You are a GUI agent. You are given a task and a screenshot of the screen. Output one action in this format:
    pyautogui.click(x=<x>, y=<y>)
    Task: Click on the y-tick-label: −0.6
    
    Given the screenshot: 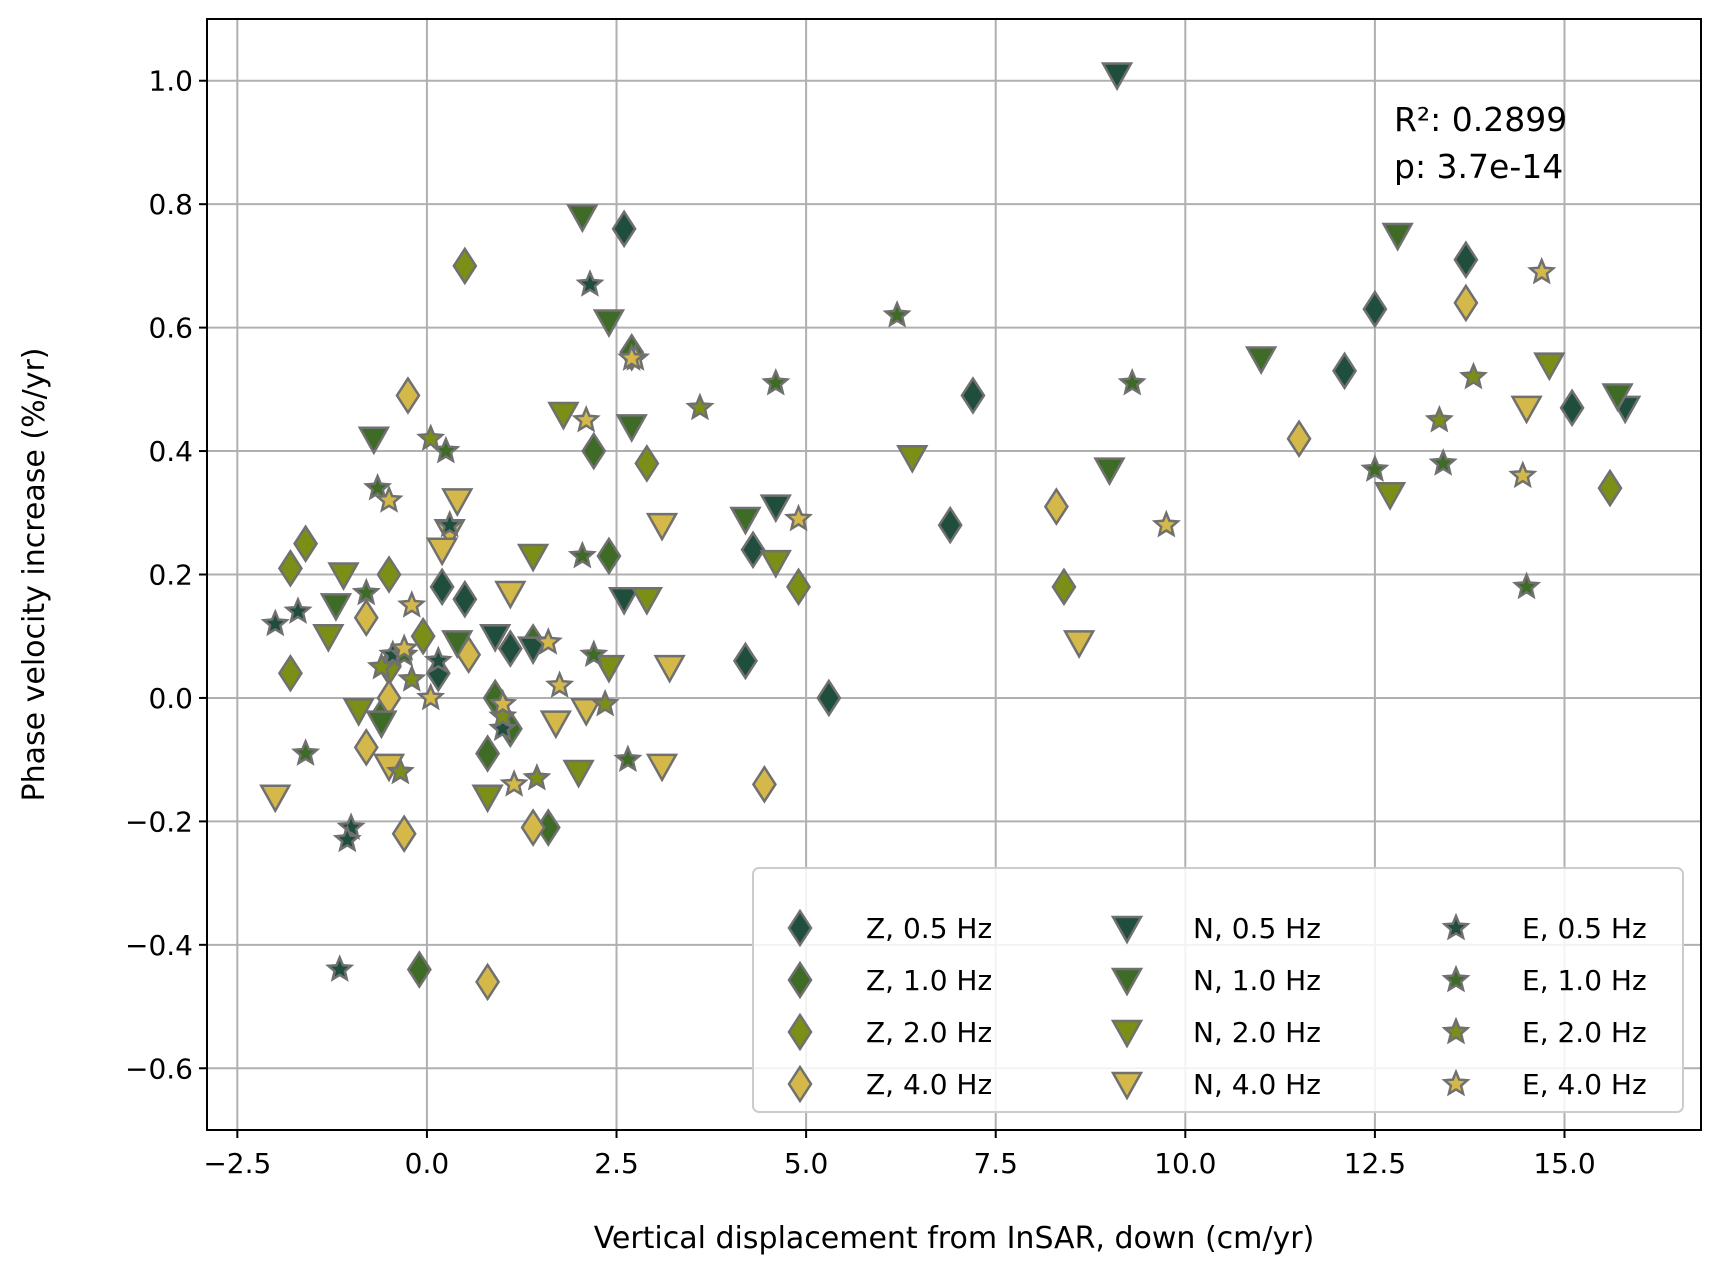 What is the action you would take?
    pyautogui.click(x=159, y=1068)
    